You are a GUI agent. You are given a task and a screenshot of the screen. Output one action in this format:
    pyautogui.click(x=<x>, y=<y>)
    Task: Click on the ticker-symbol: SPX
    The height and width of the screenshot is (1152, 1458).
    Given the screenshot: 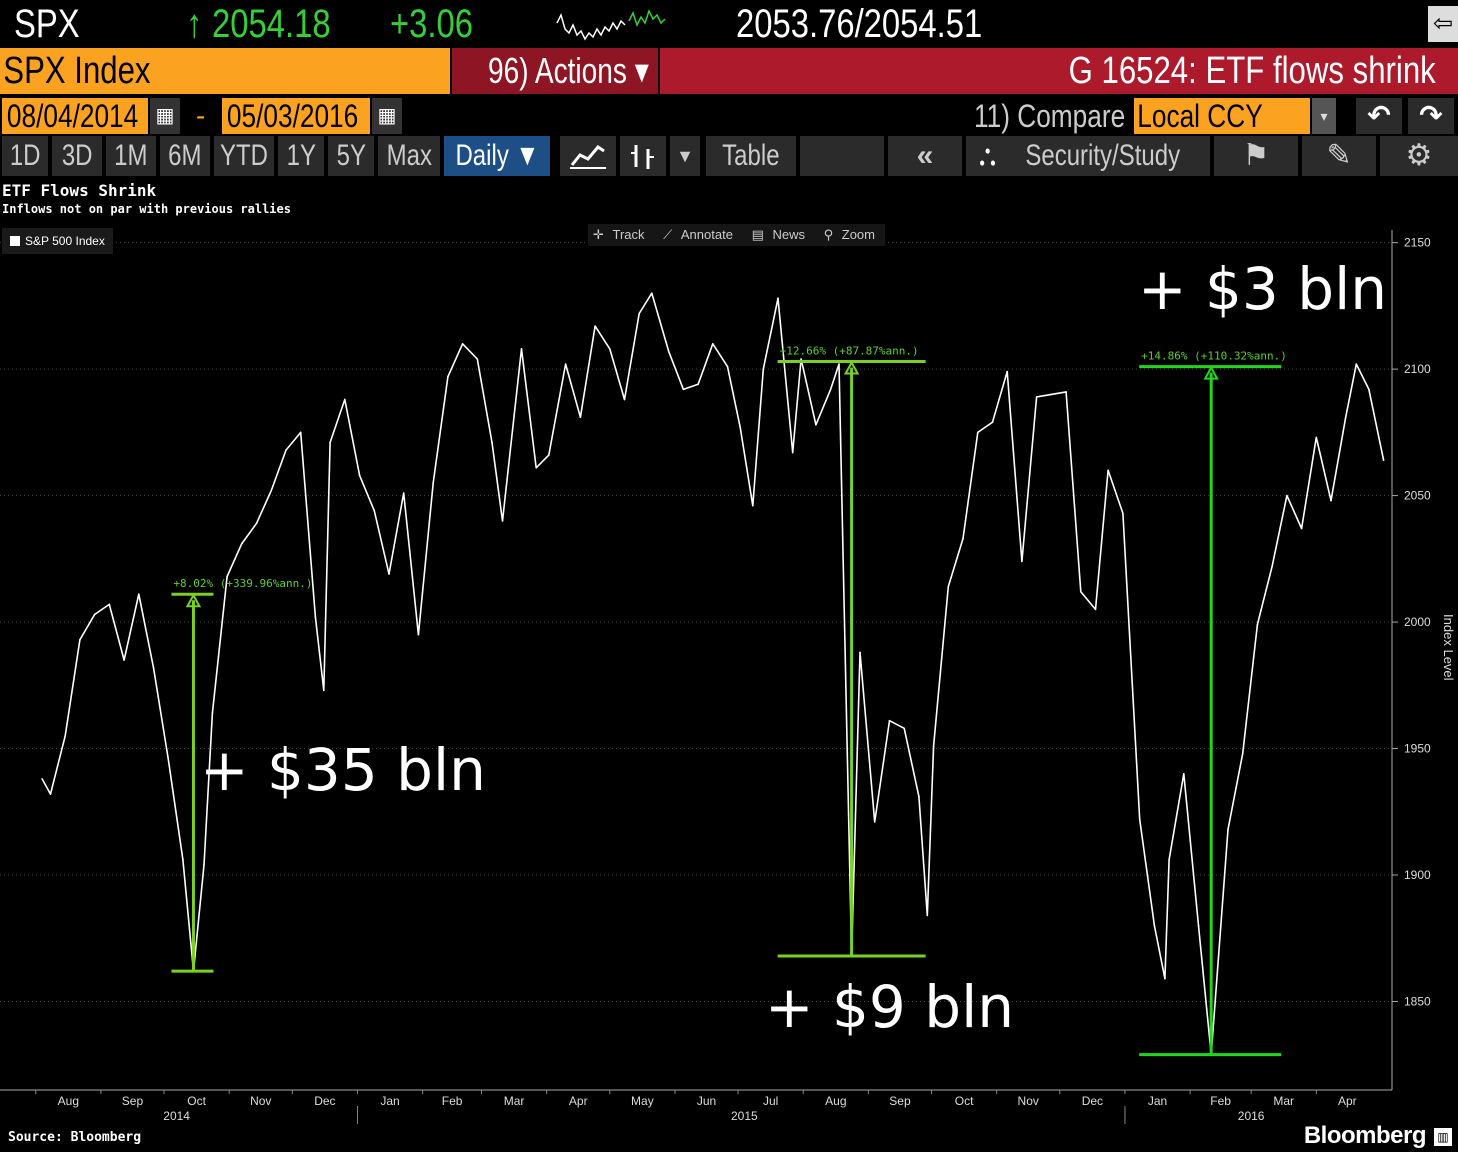 What is the action you would take?
    pyautogui.click(x=47, y=24)
    